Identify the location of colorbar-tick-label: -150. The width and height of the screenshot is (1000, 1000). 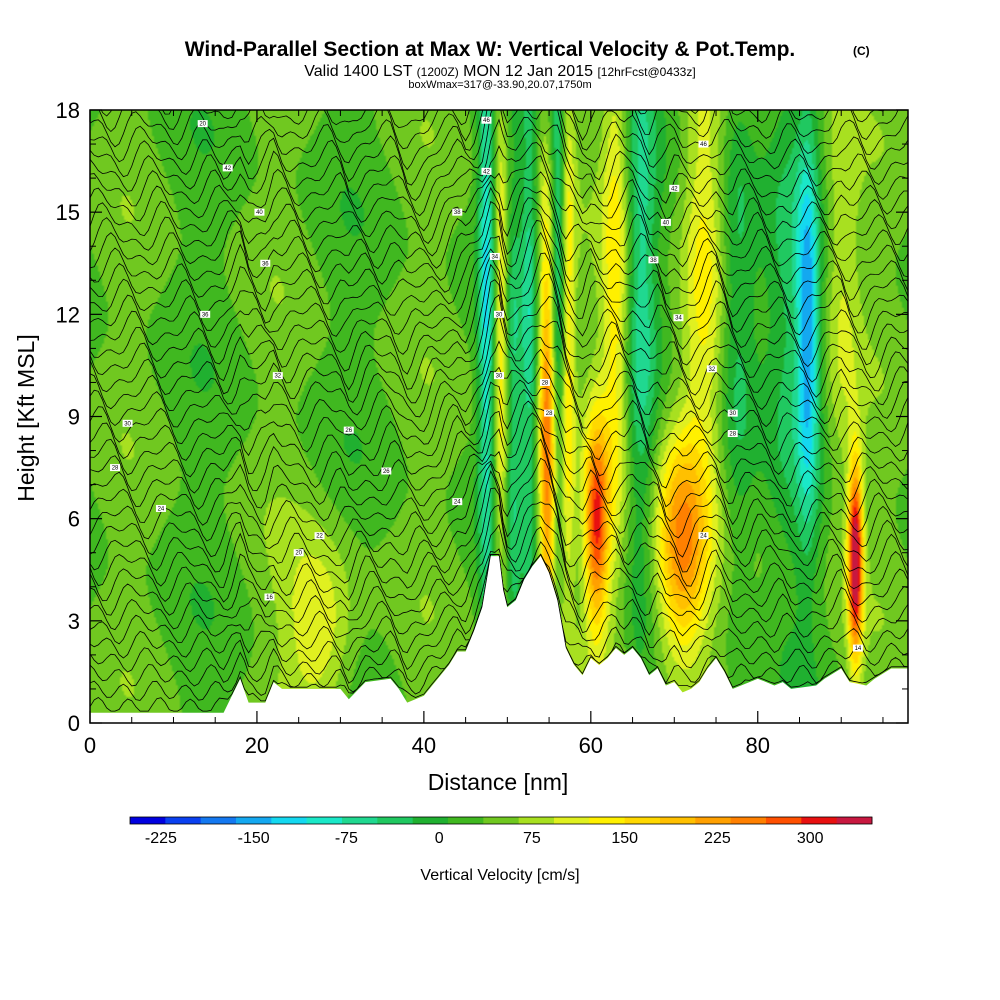
(254, 838).